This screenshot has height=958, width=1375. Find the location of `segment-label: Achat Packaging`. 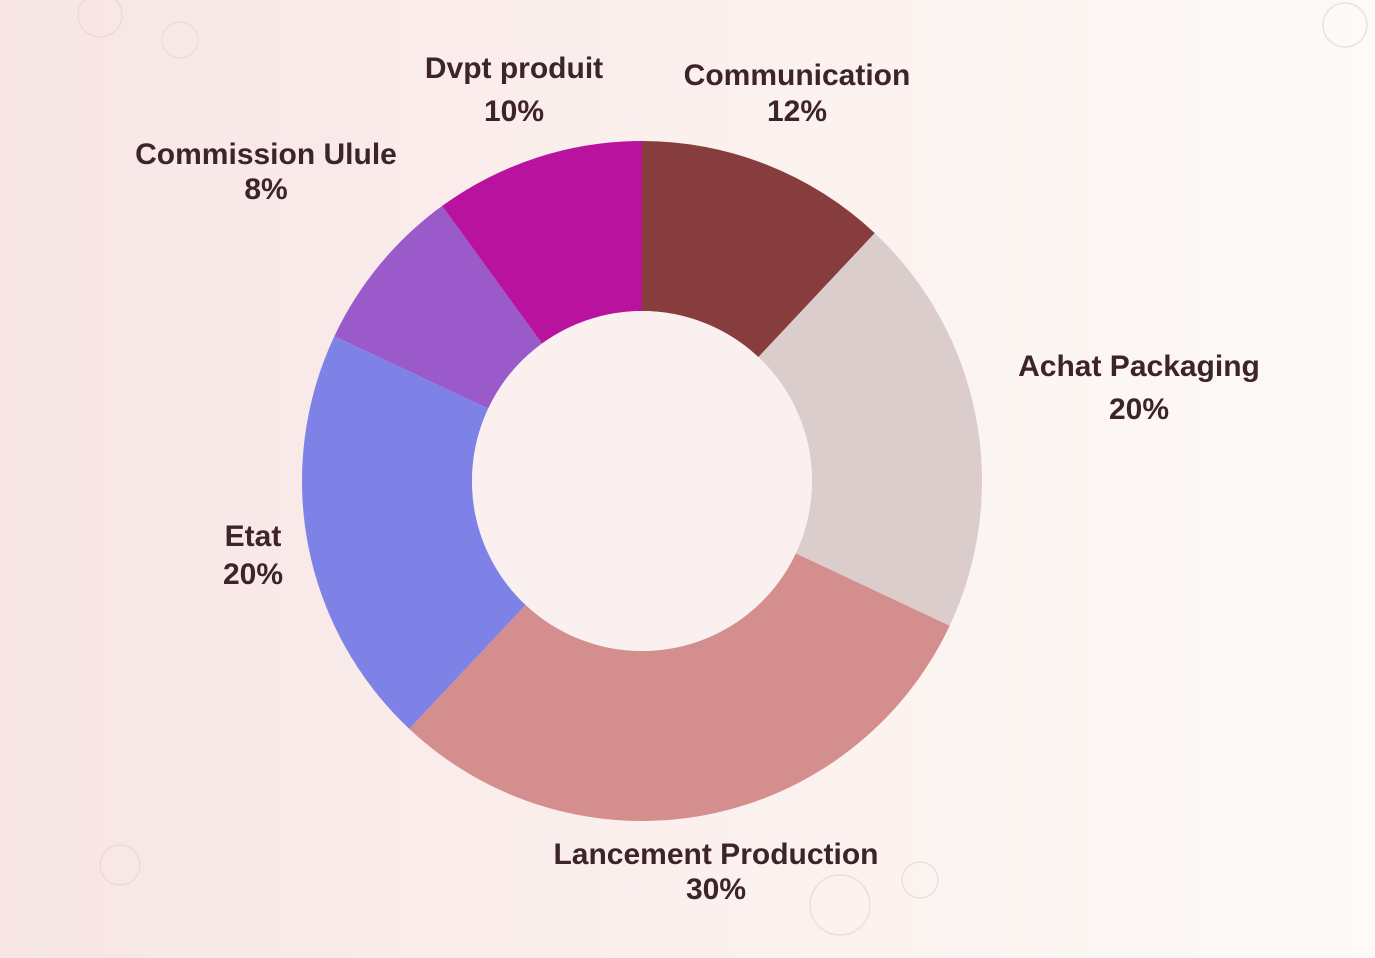

segment-label: Achat Packaging is located at coordinates (1139, 366).